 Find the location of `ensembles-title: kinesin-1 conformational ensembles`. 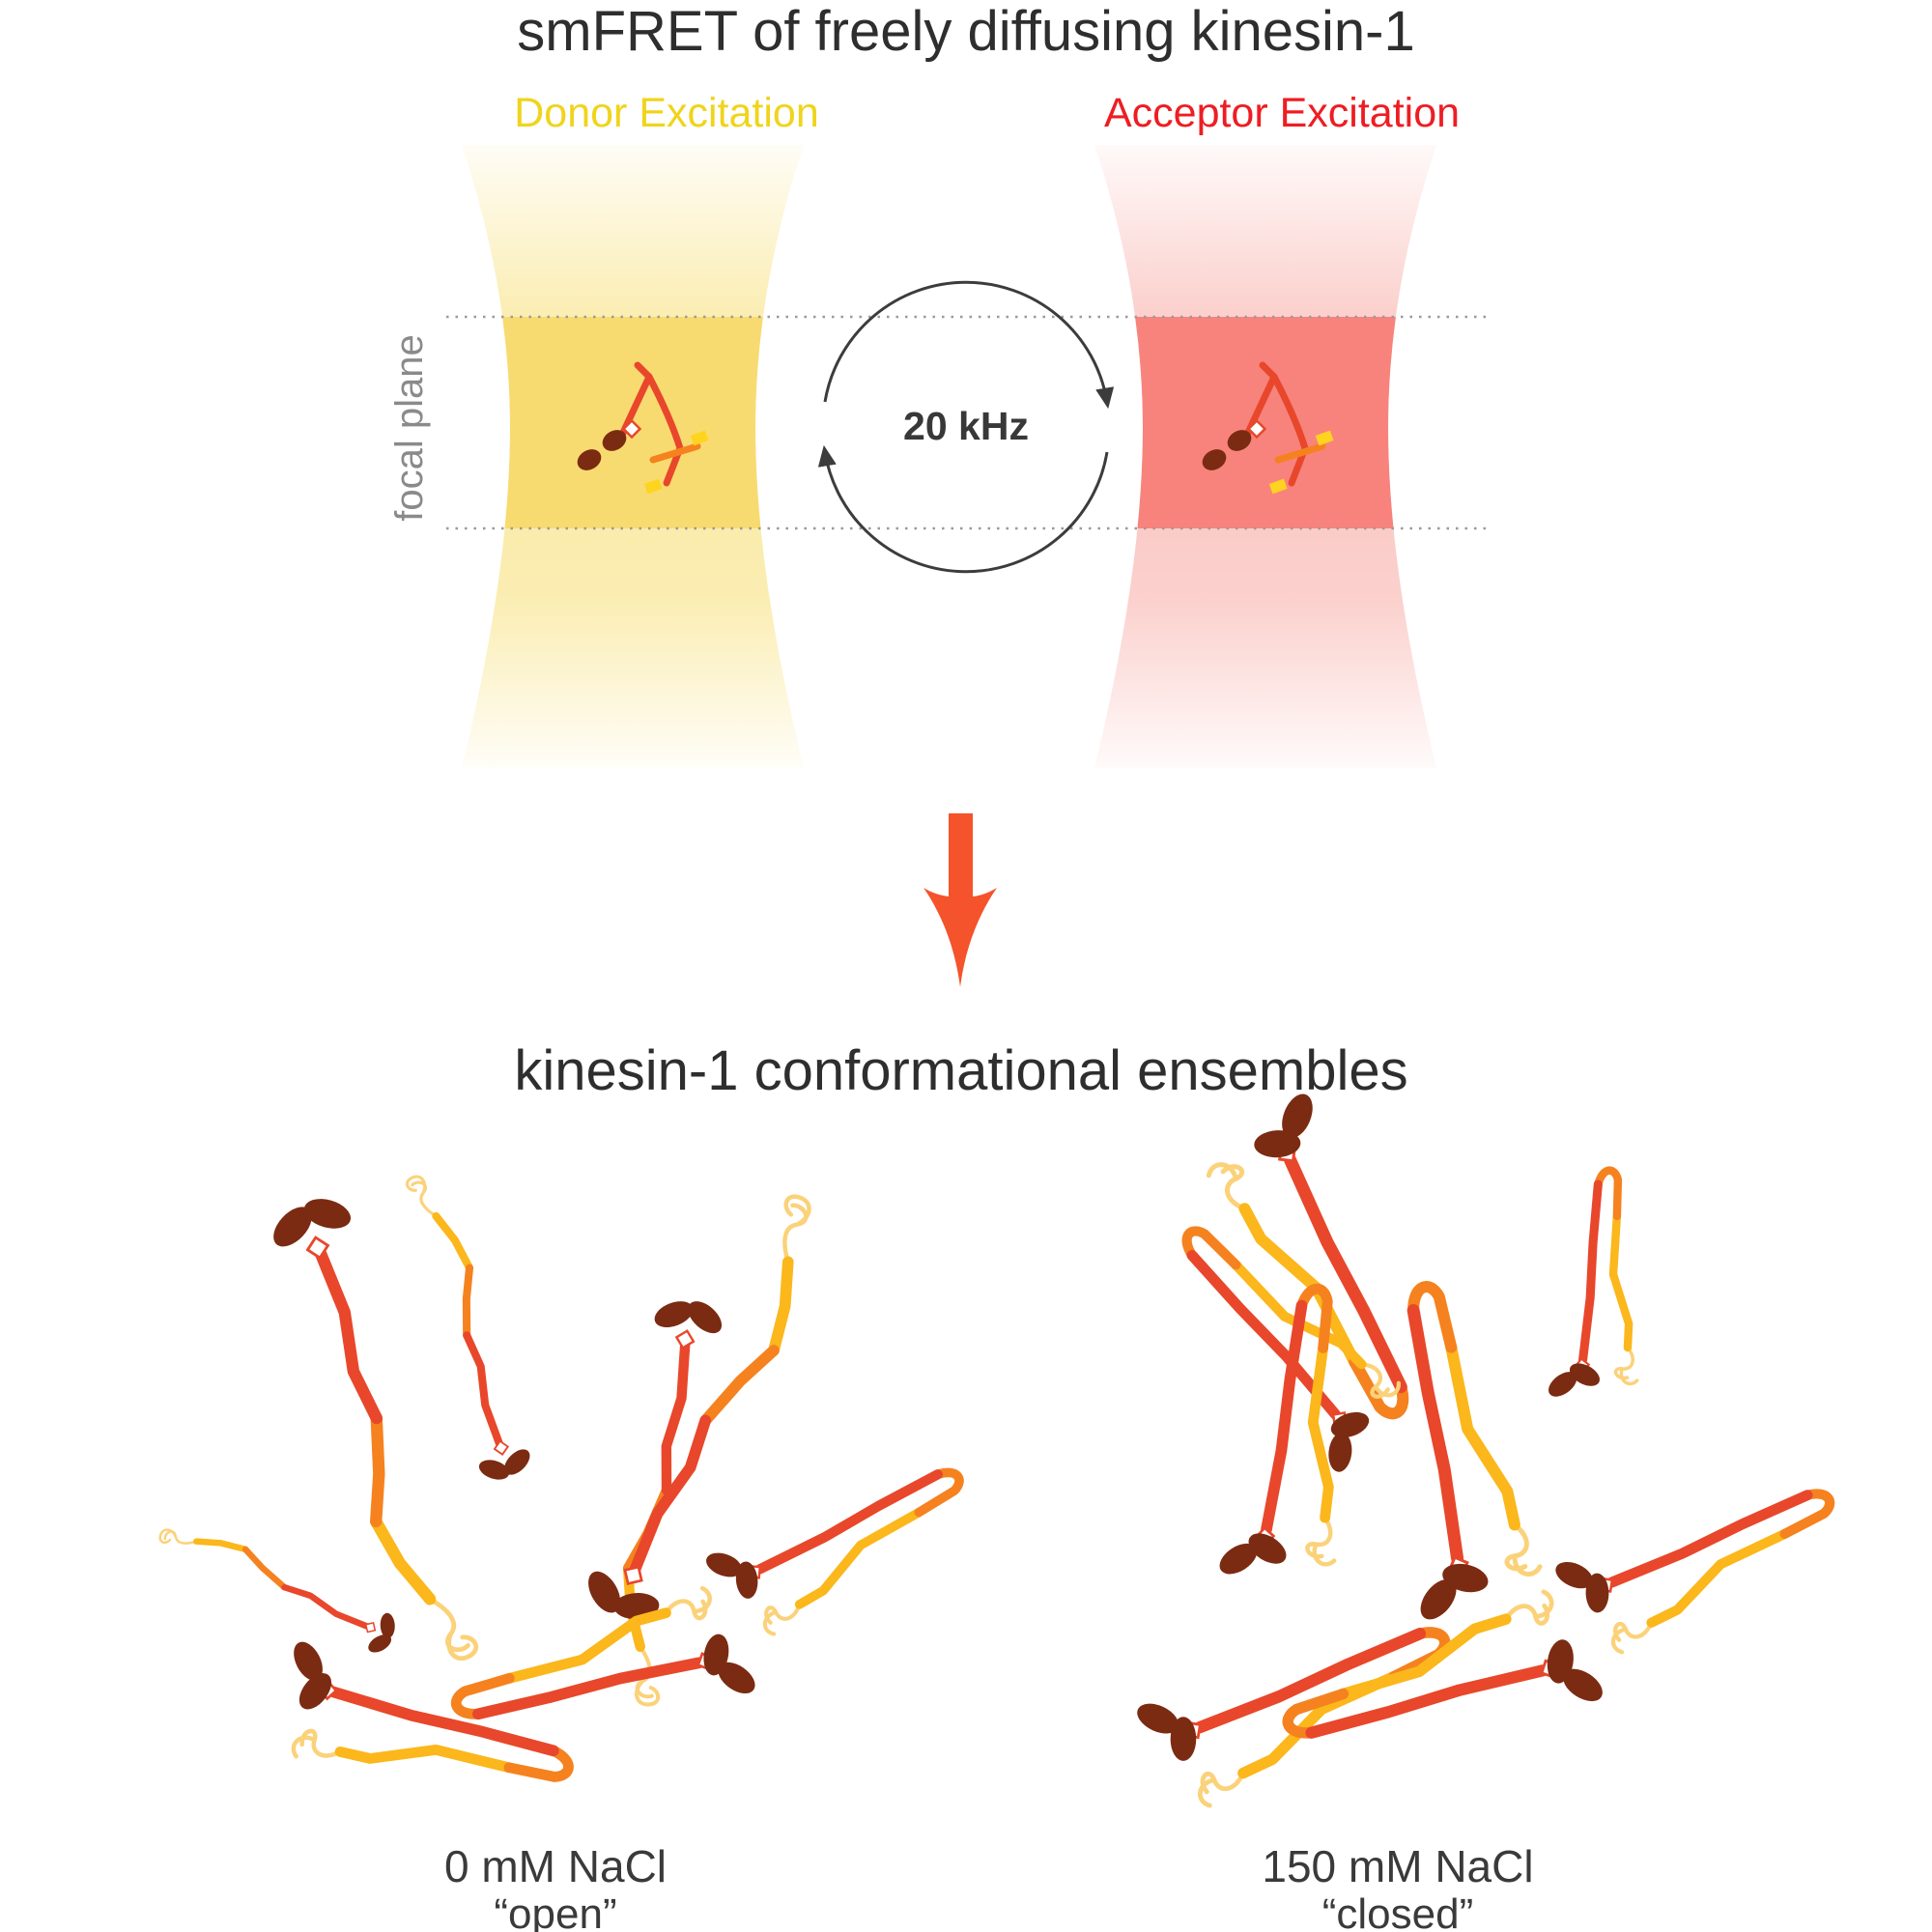

ensembles-title: kinesin-1 conformational ensembles is located at coordinates (960, 1070).